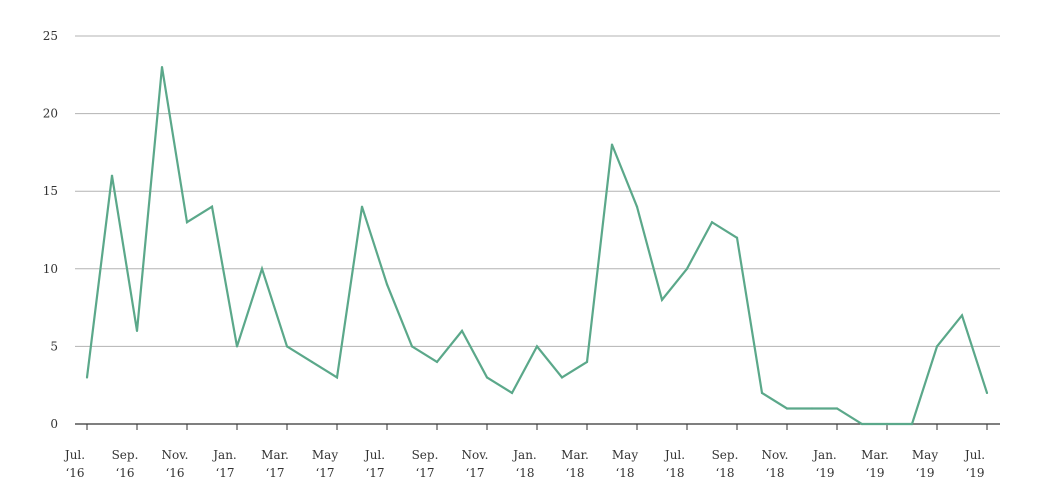 This screenshot has height=496, width=1052. I want to click on x-tick-label: Mar. ‘18, so click(575, 464).